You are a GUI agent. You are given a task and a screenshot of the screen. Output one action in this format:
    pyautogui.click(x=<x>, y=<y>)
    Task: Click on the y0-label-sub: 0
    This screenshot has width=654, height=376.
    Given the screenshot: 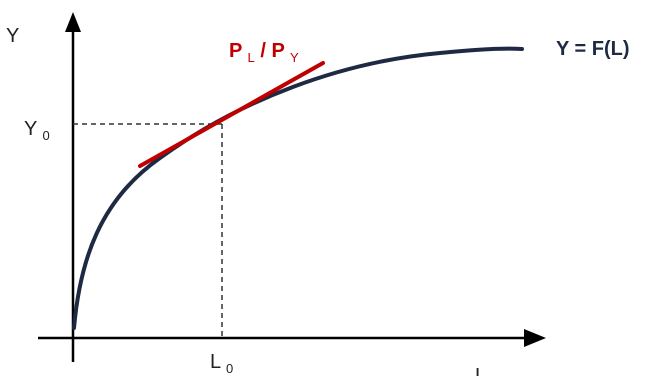 What is the action you would take?
    pyautogui.click(x=46, y=135)
    